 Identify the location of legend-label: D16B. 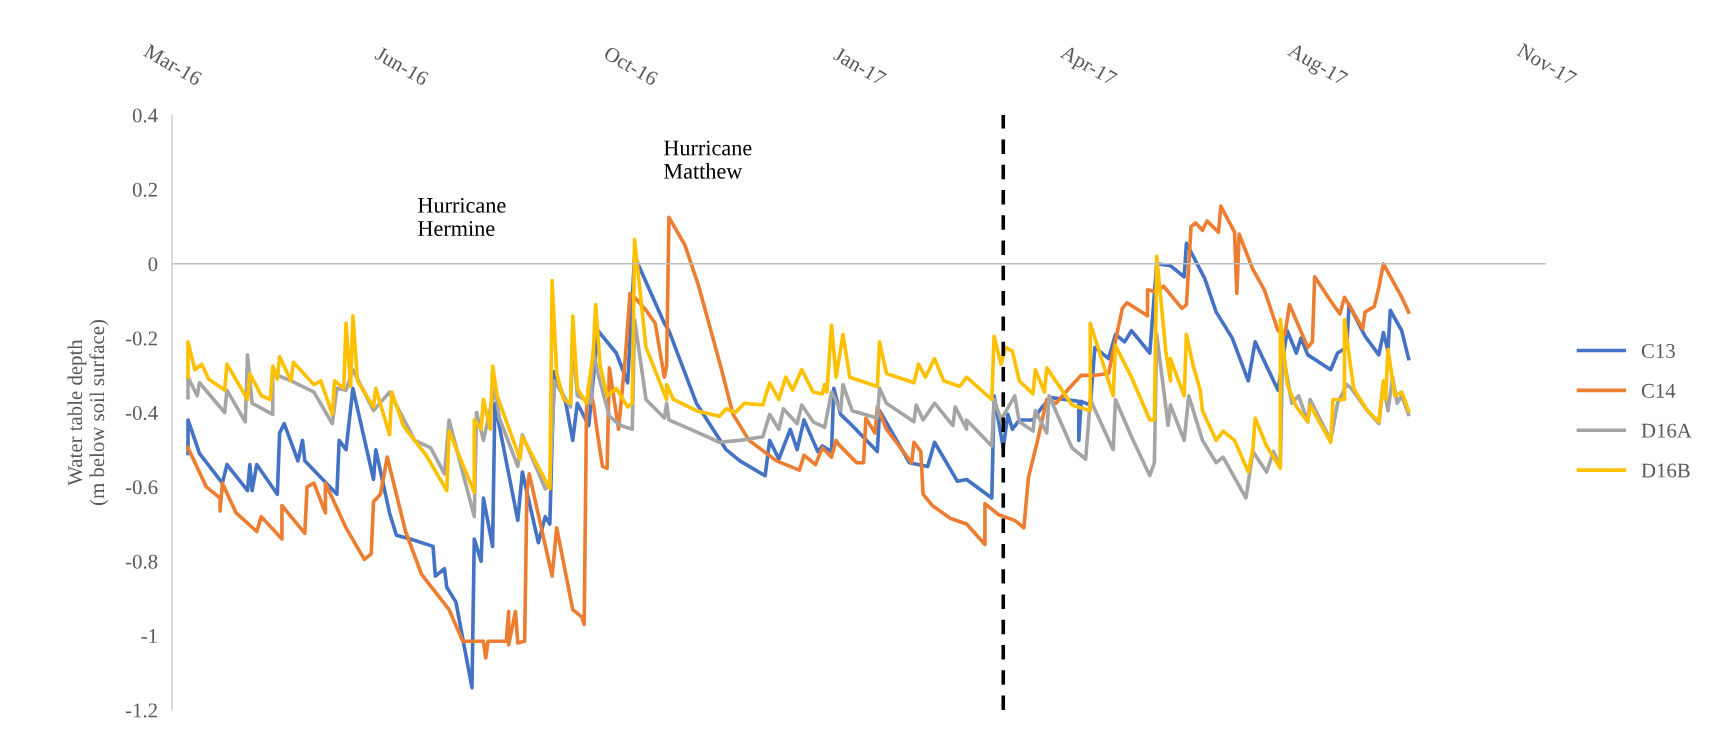
(1665, 470).